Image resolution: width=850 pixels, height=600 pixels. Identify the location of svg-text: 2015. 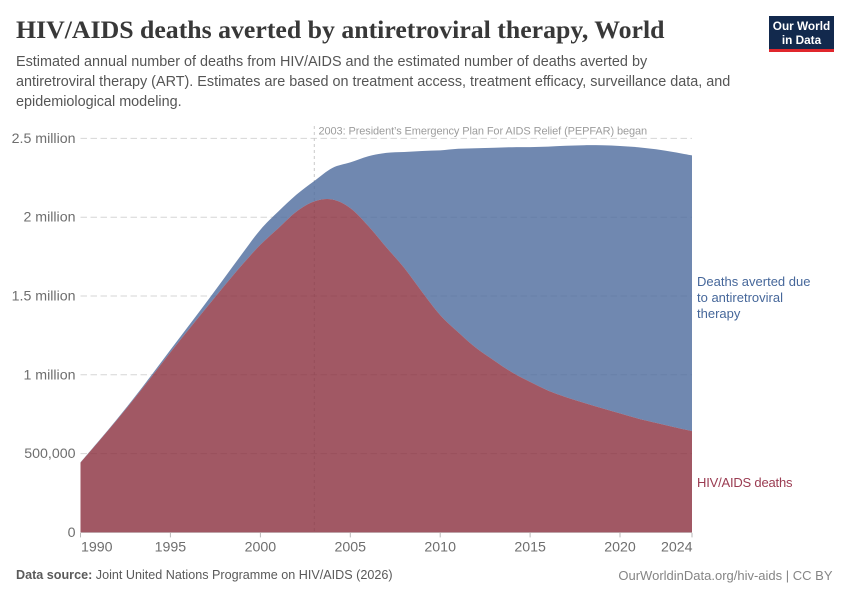
(530, 548).